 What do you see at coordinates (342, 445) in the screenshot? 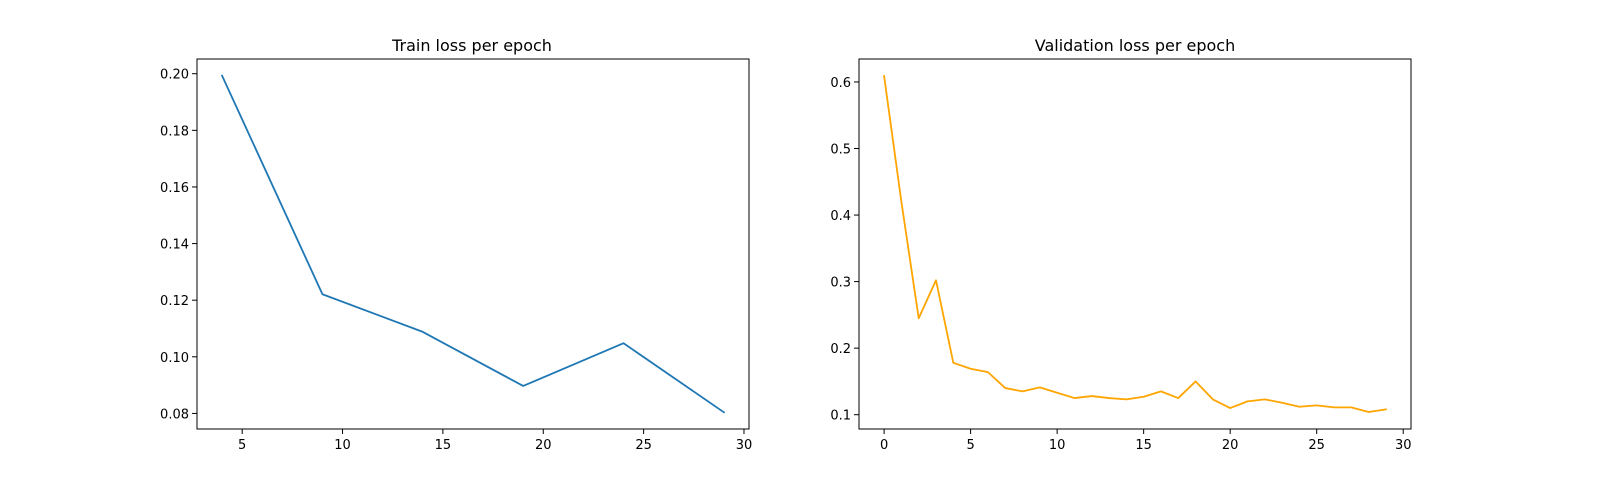
I see `train-loss-x-tick-label: 10` at bounding box center [342, 445].